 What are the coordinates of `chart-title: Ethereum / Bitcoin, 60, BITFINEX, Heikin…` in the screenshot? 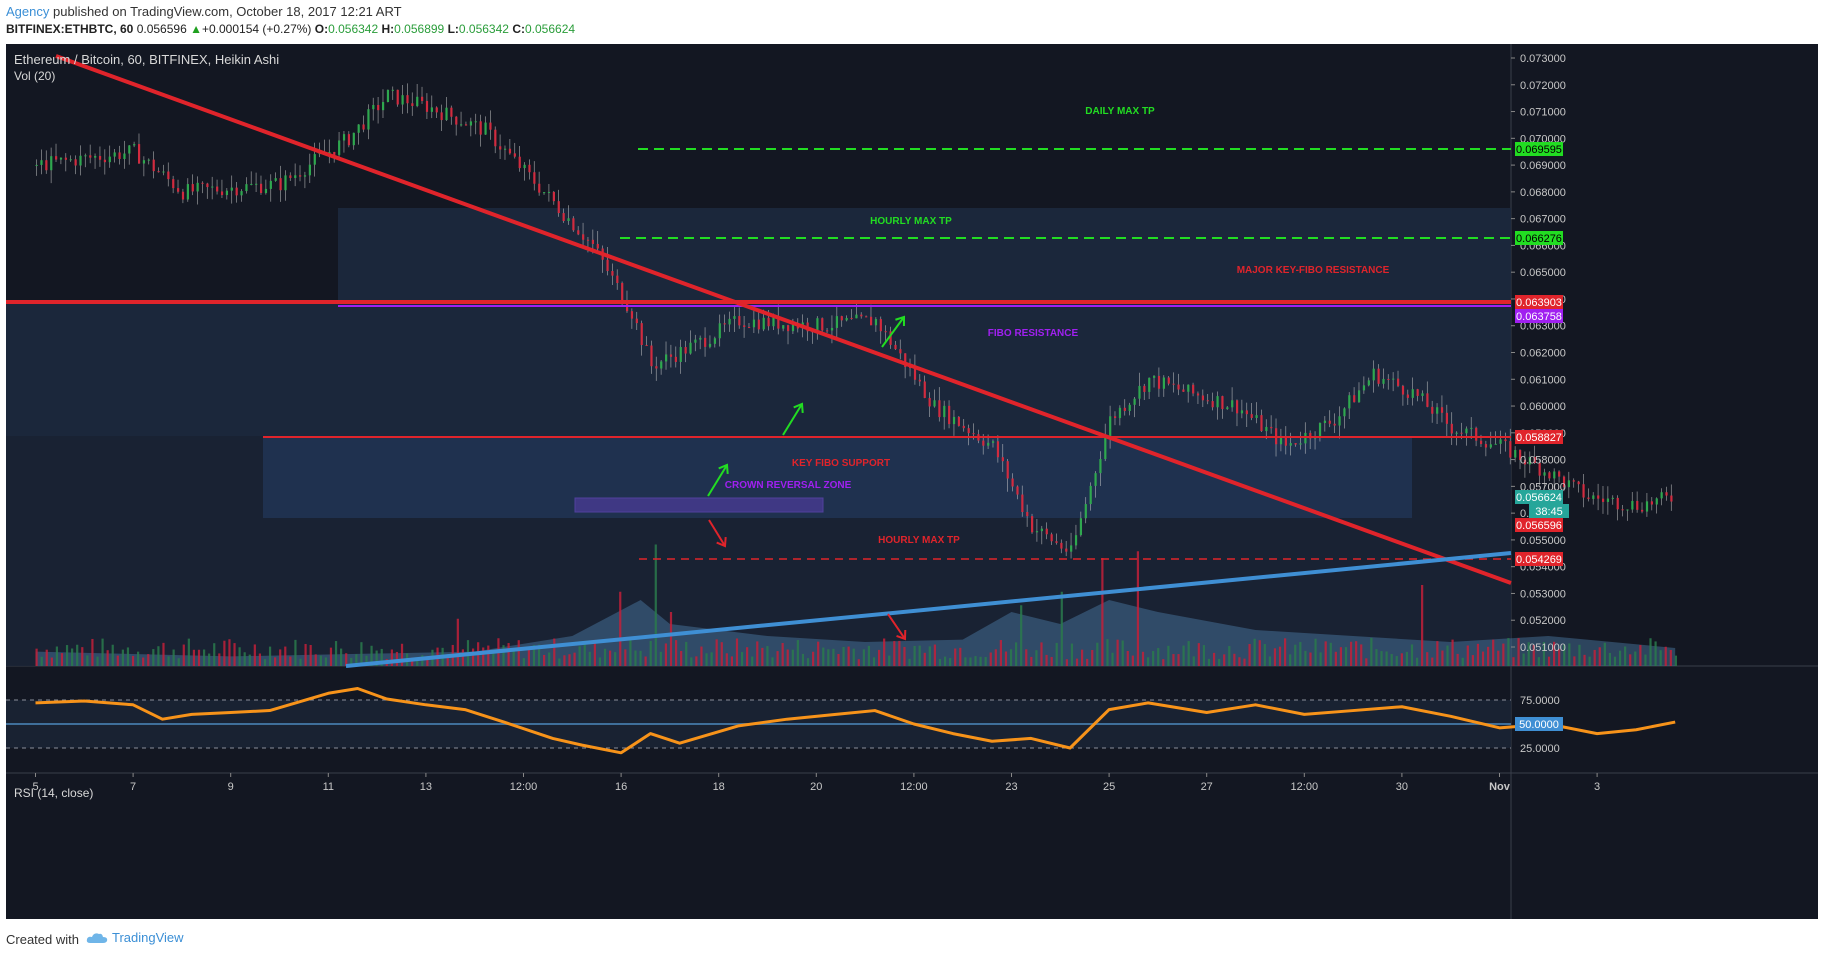 It's located at (147, 59).